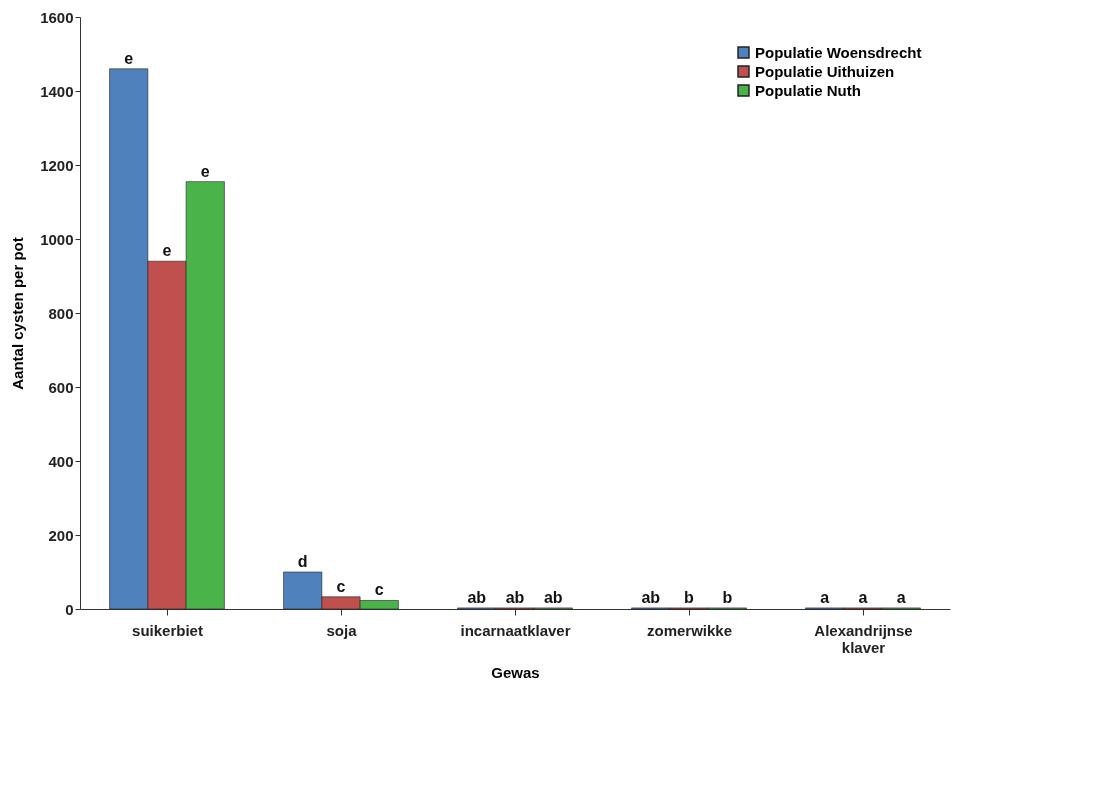 The height and width of the screenshot is (810, 1103). I want to click on legend-label: Populatie Woensdrecht, so click(838, 52).